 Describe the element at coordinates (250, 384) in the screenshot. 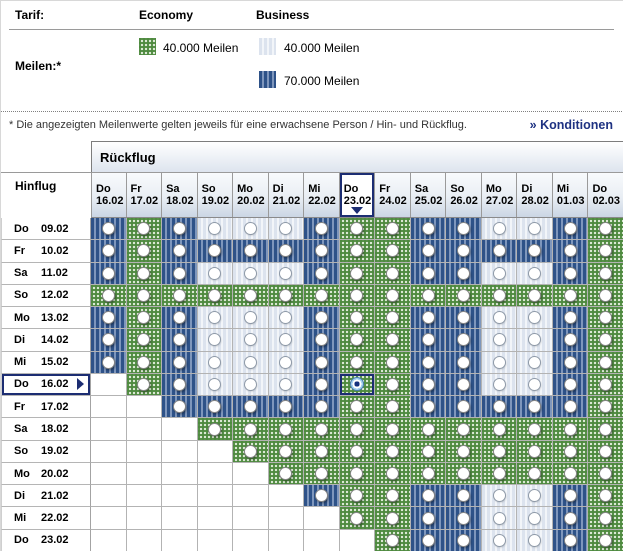

I see `radio-16.02-20.02` at that location.